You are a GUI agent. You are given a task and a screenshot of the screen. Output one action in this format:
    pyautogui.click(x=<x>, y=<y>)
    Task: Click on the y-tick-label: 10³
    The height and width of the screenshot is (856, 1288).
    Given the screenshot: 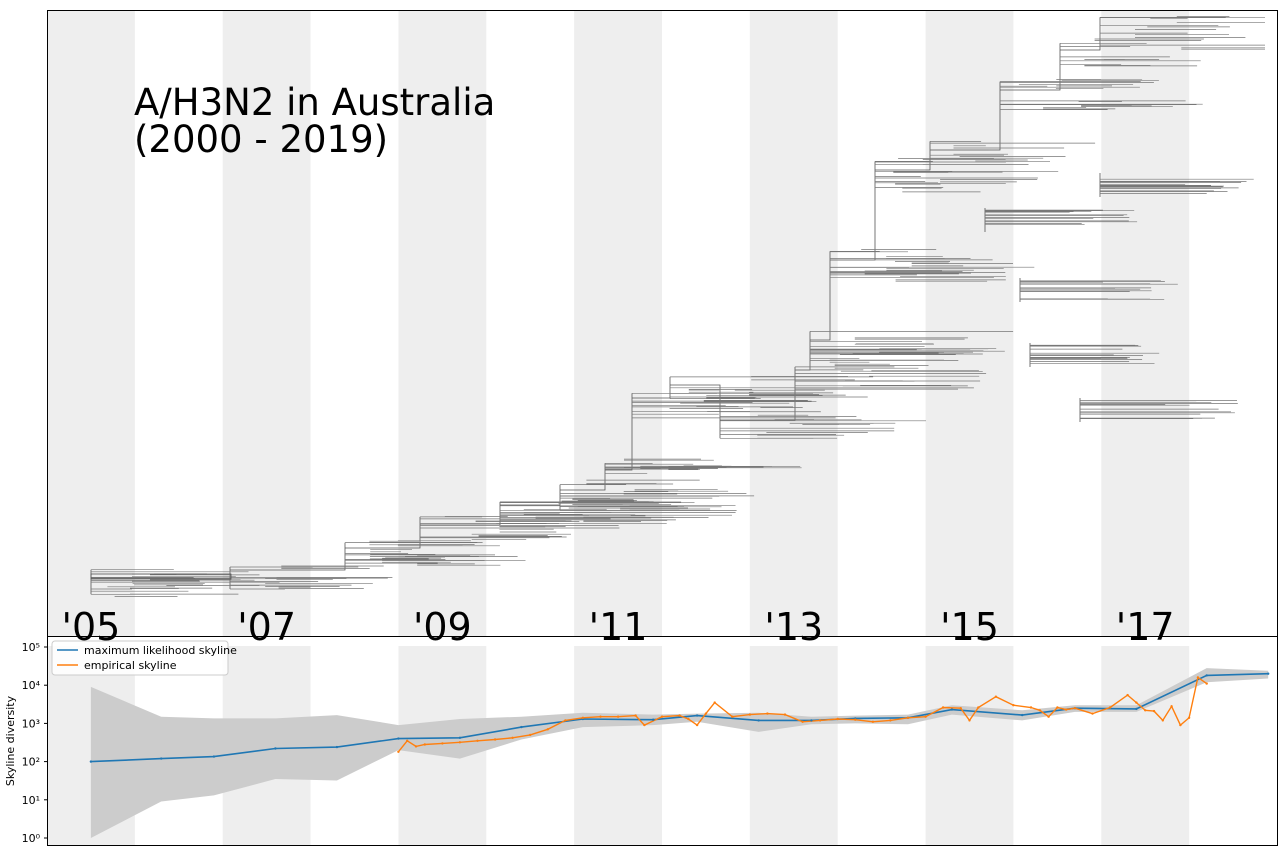 What is the action you would take?
    pyautogui.click(x=31, y=723)
    